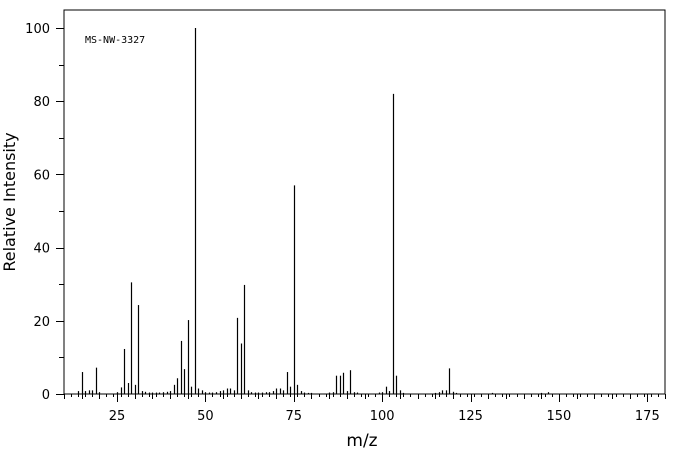  Describe the element at coordinates (60, 211) in the screenshot. I see `y-axis-ticks` at that location.